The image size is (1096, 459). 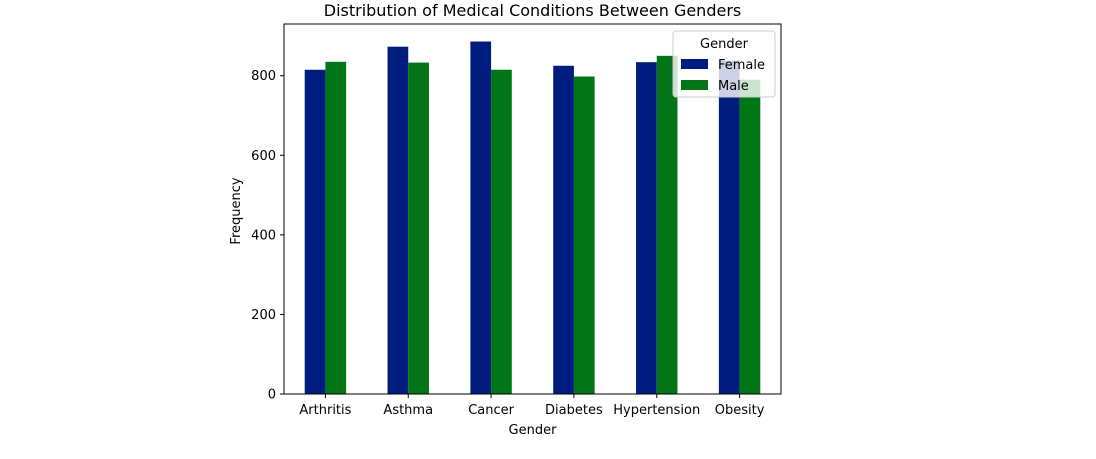 I want to click on y-axis-label: Frequency, so click(x=236, y=210).